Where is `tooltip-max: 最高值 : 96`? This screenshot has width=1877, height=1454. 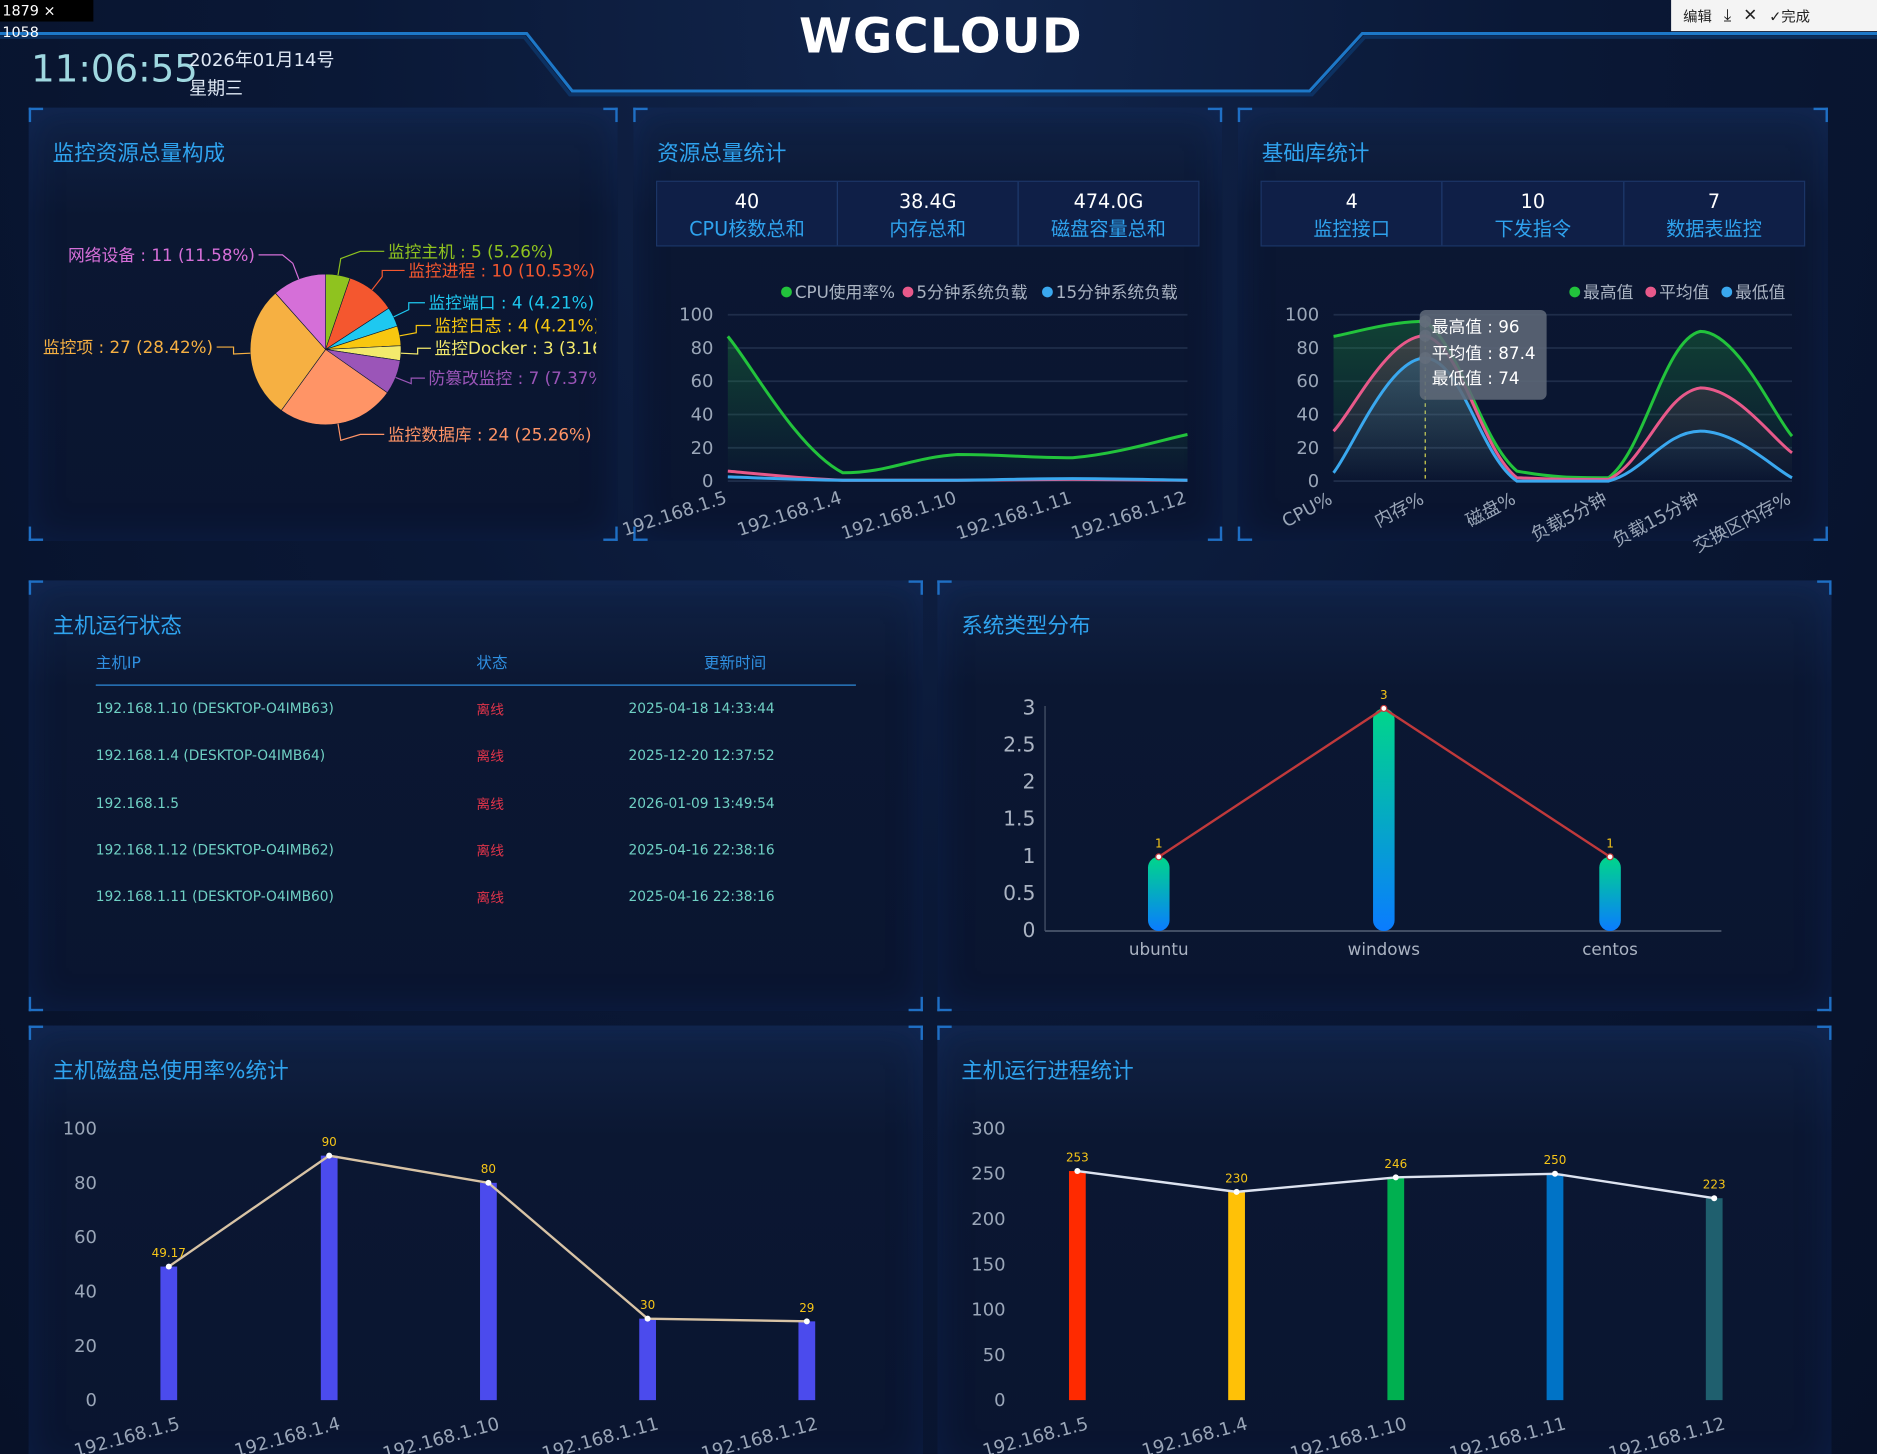
tooltip-max: 最高值 : 96 is located at coordinates (1475, 328).